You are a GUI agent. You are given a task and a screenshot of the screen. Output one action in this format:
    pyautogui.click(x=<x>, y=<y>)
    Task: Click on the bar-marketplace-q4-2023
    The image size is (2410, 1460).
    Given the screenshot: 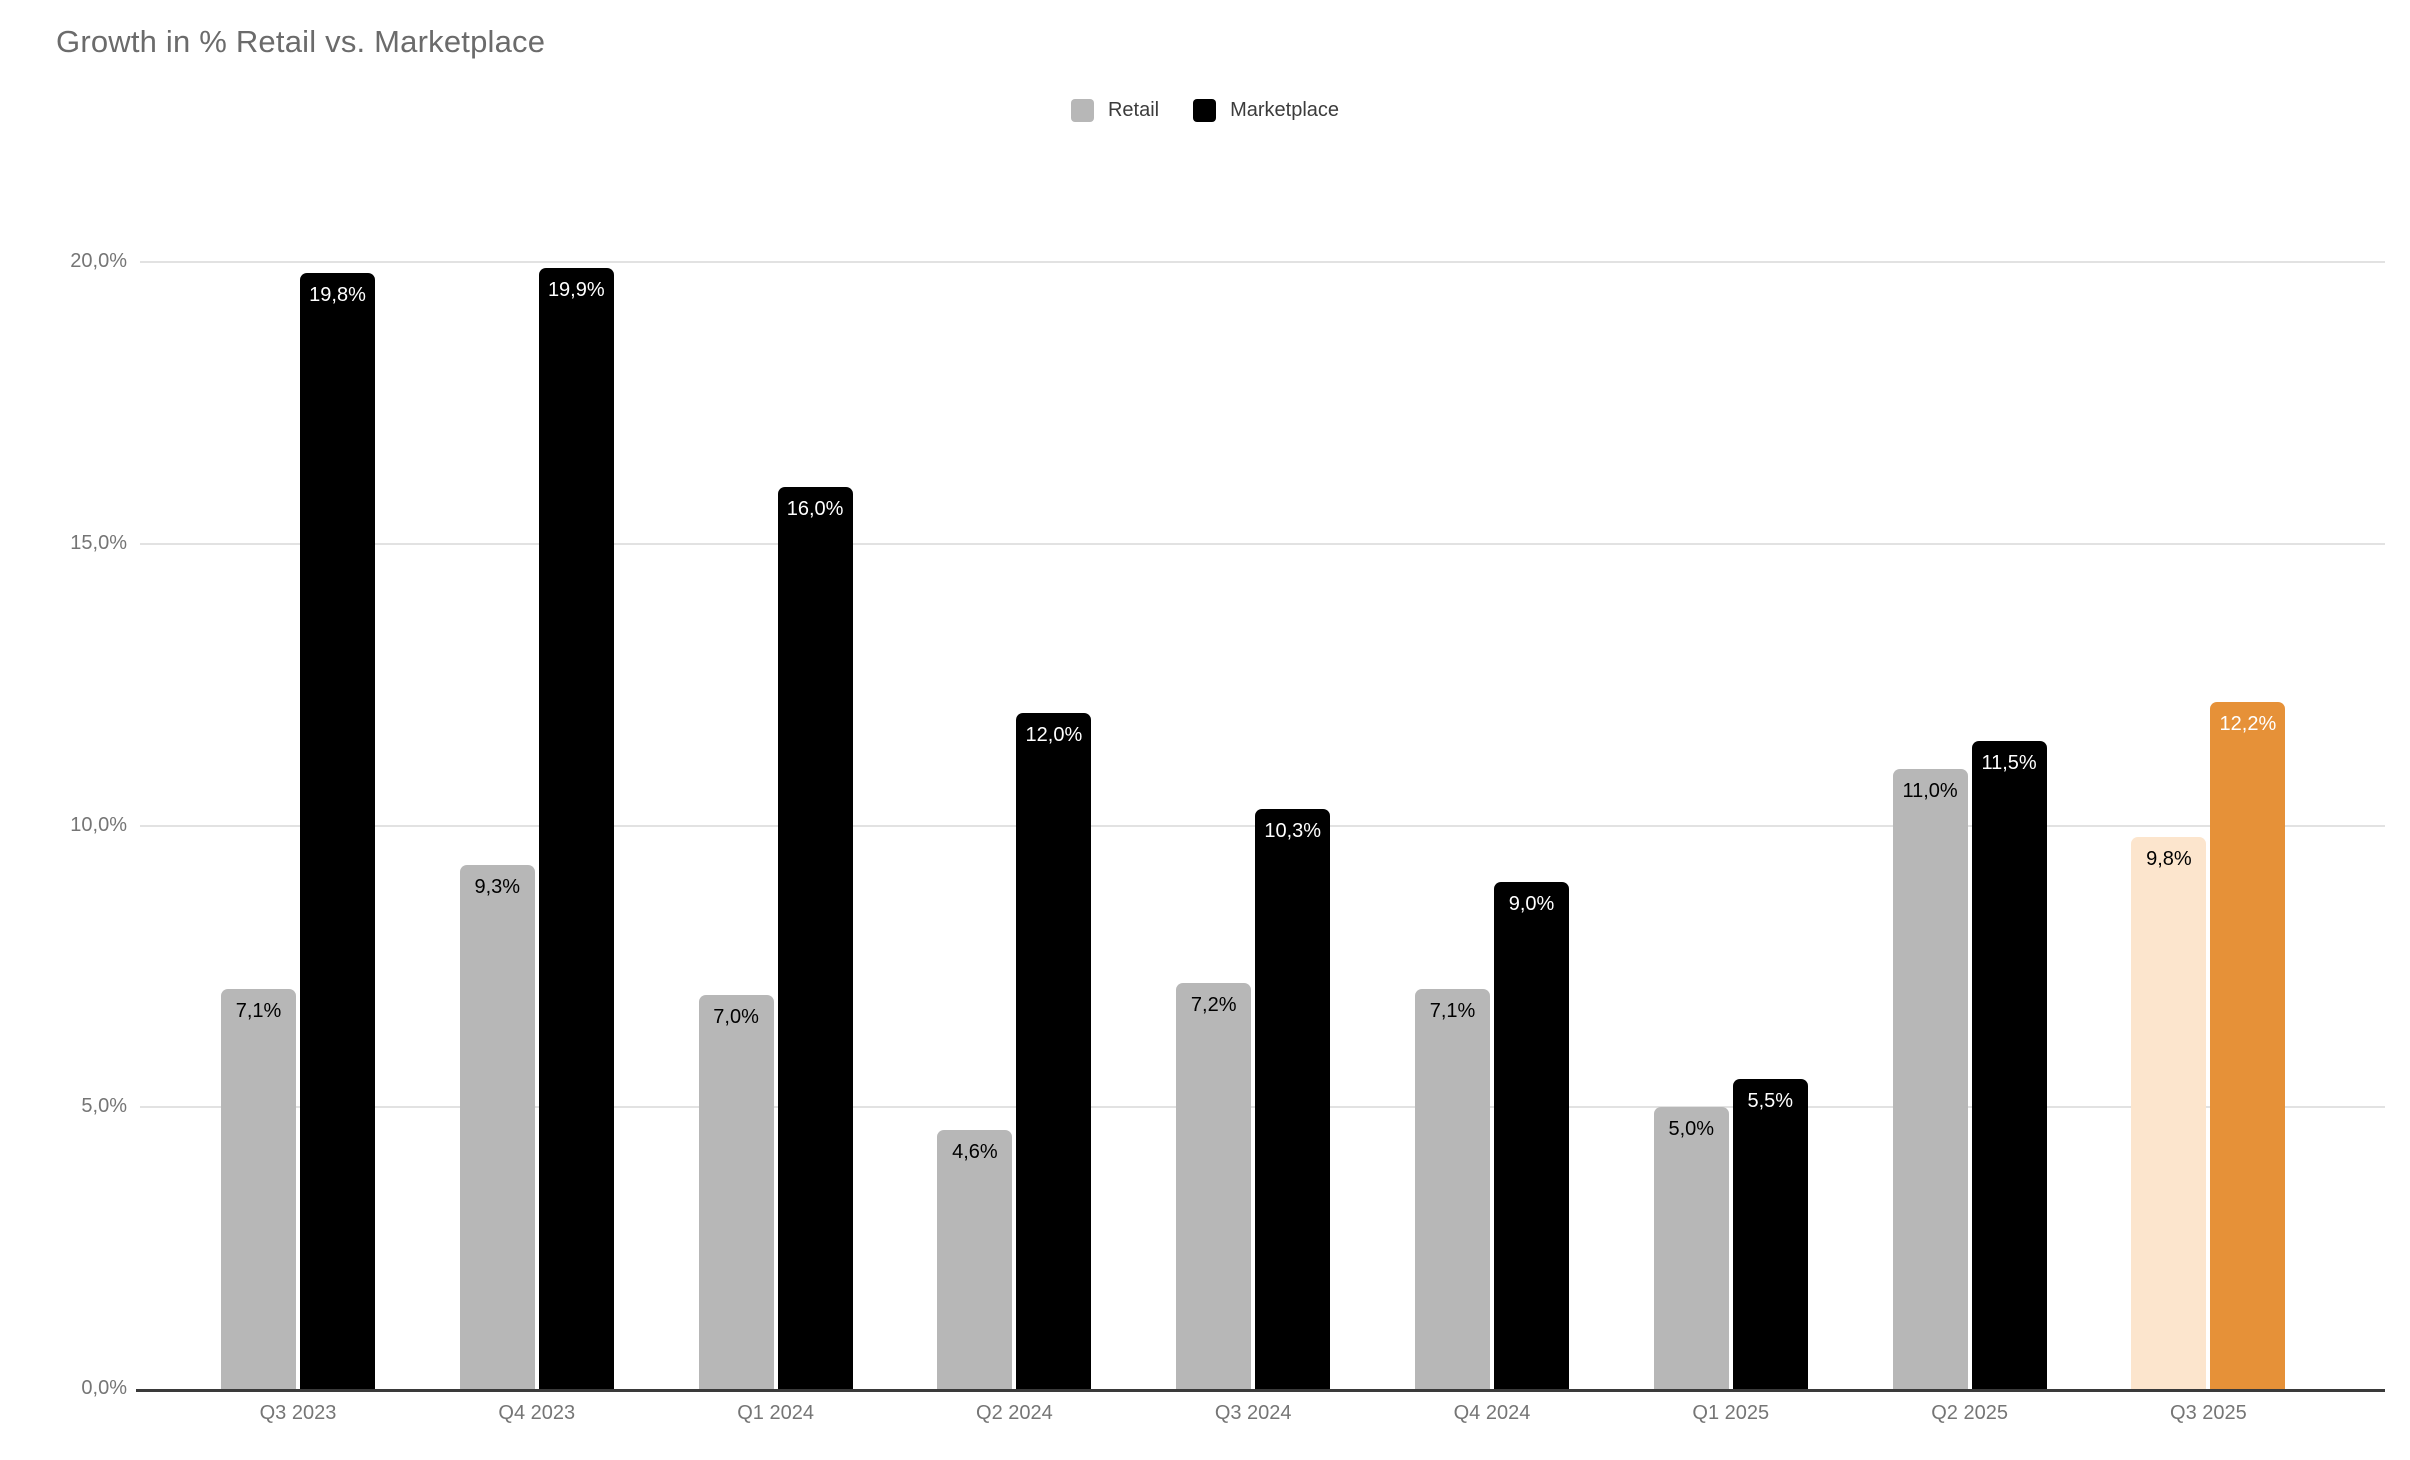 What is the action you would take?
    pyautogui.click(x=576, y=828)
    